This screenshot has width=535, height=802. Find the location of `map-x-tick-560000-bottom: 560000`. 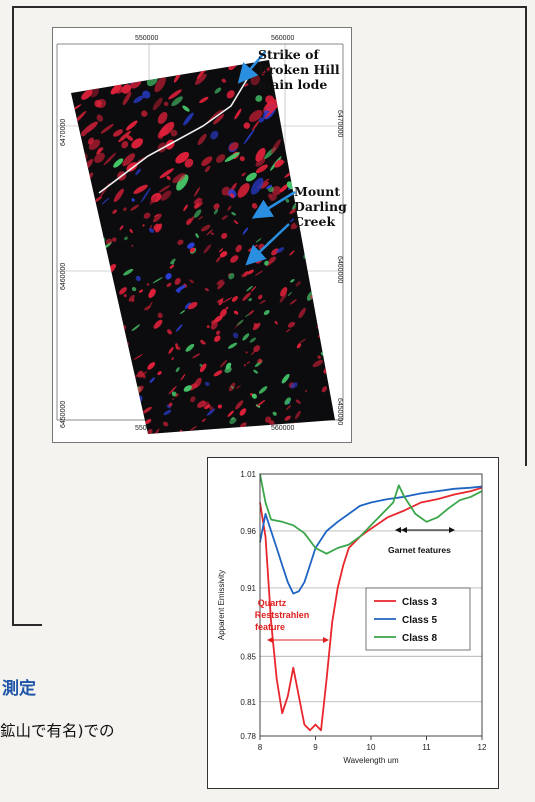

map-x-tick-560000-bottom: 560000 is located at coordinates (282, 428).